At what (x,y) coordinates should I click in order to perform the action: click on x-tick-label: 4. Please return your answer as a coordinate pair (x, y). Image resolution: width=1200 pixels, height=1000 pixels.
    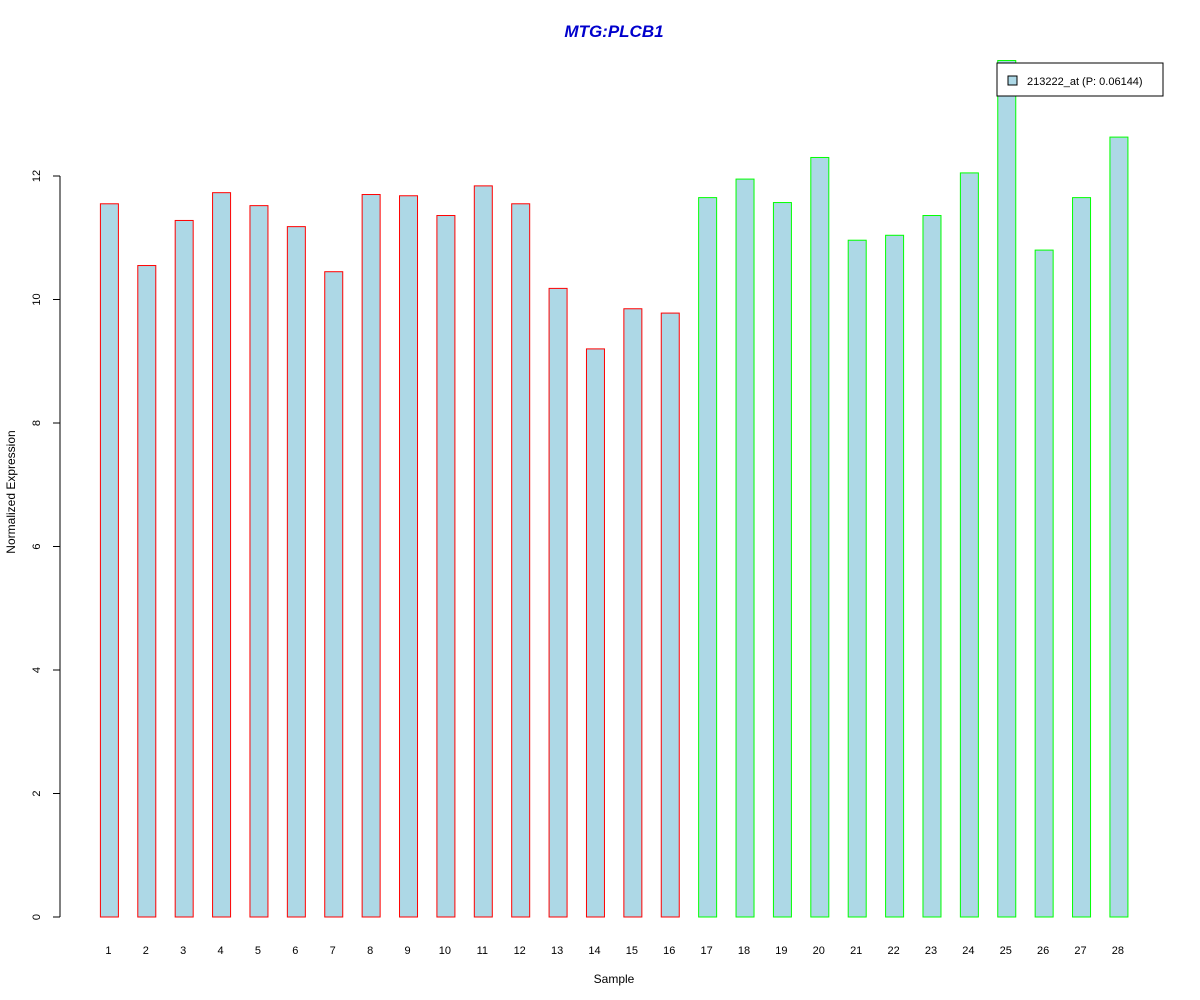
    Looking at the image, I should click on (221, 951).